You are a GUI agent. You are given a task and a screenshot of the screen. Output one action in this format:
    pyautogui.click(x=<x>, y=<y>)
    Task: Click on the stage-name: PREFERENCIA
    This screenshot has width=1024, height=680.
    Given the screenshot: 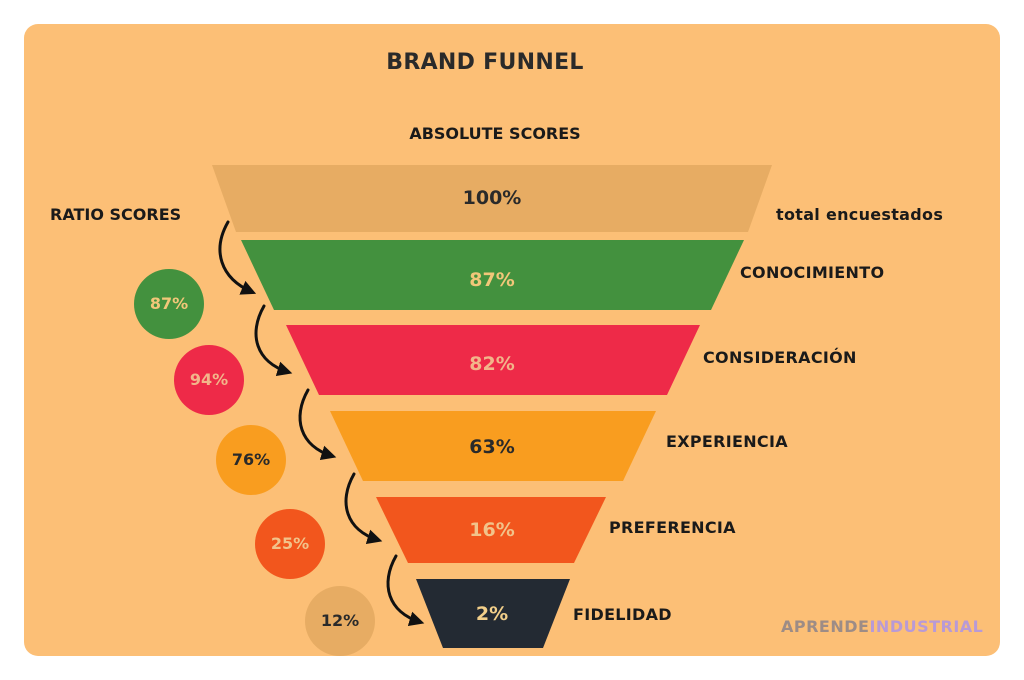 What is the action you would take?
    pyautogui.click(x=672, y=527)
    